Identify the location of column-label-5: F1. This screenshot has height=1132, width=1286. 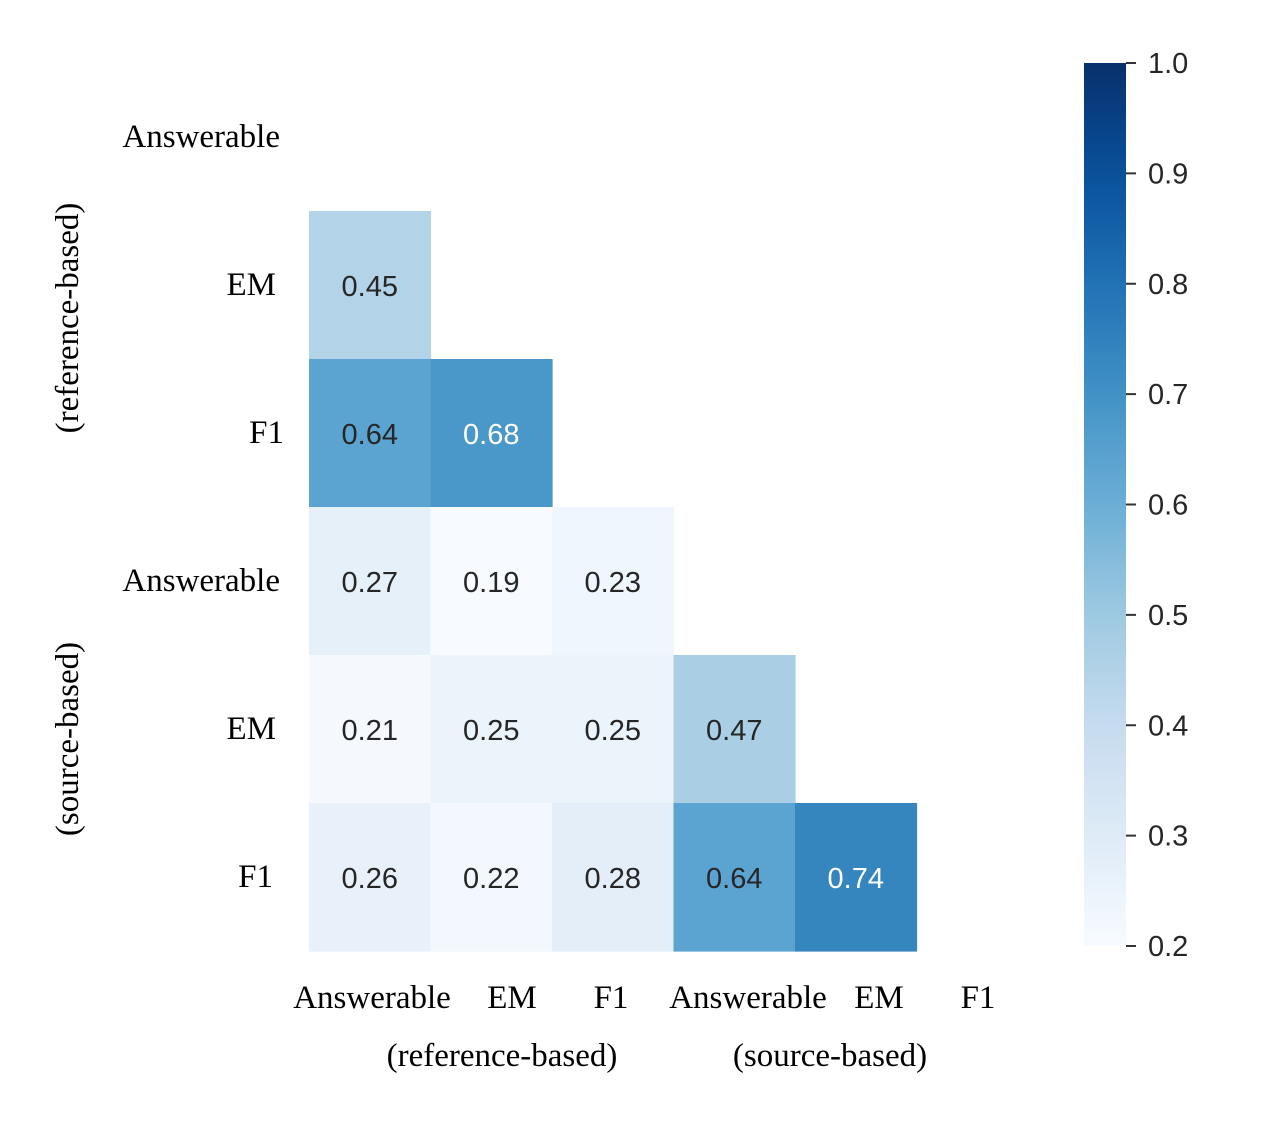
(978, 998).